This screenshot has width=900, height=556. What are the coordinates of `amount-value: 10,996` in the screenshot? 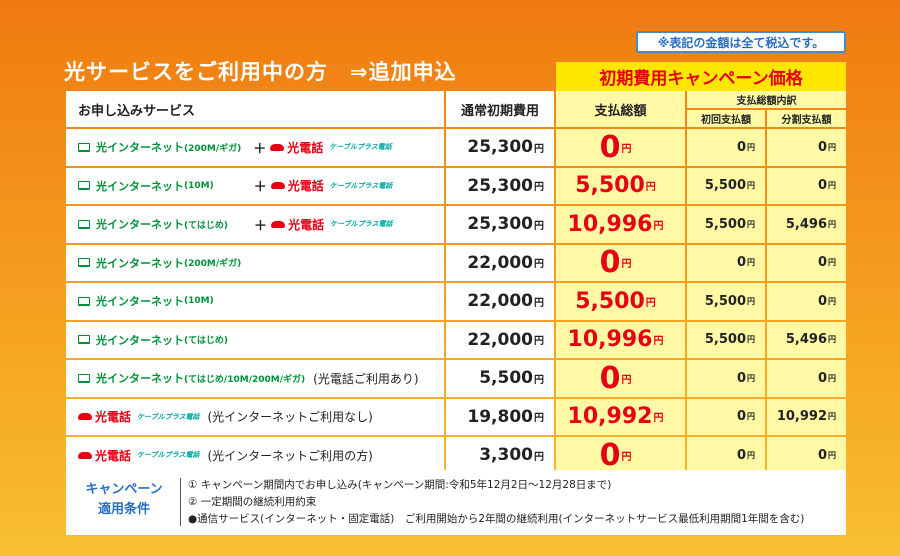 It's located at (610, 340).